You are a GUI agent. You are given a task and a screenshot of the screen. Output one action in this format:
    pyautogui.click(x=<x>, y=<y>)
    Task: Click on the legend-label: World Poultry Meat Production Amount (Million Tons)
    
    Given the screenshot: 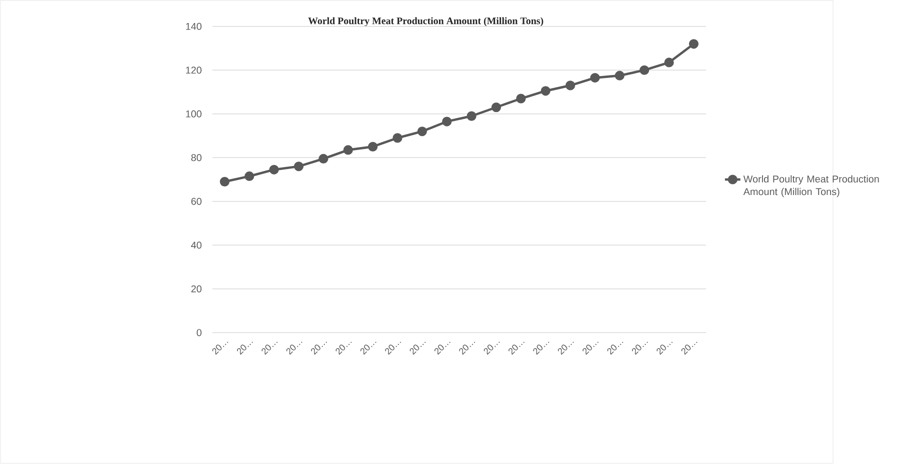 What is the action you would take?
    pyautogui.click(x=811, y=186)
    